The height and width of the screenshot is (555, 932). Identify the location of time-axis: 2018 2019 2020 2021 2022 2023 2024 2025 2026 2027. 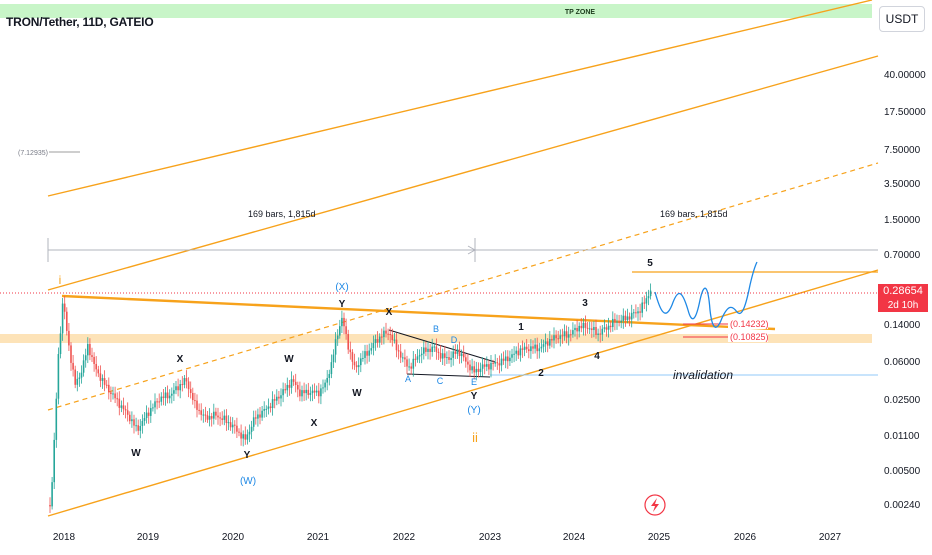
(447, 537).